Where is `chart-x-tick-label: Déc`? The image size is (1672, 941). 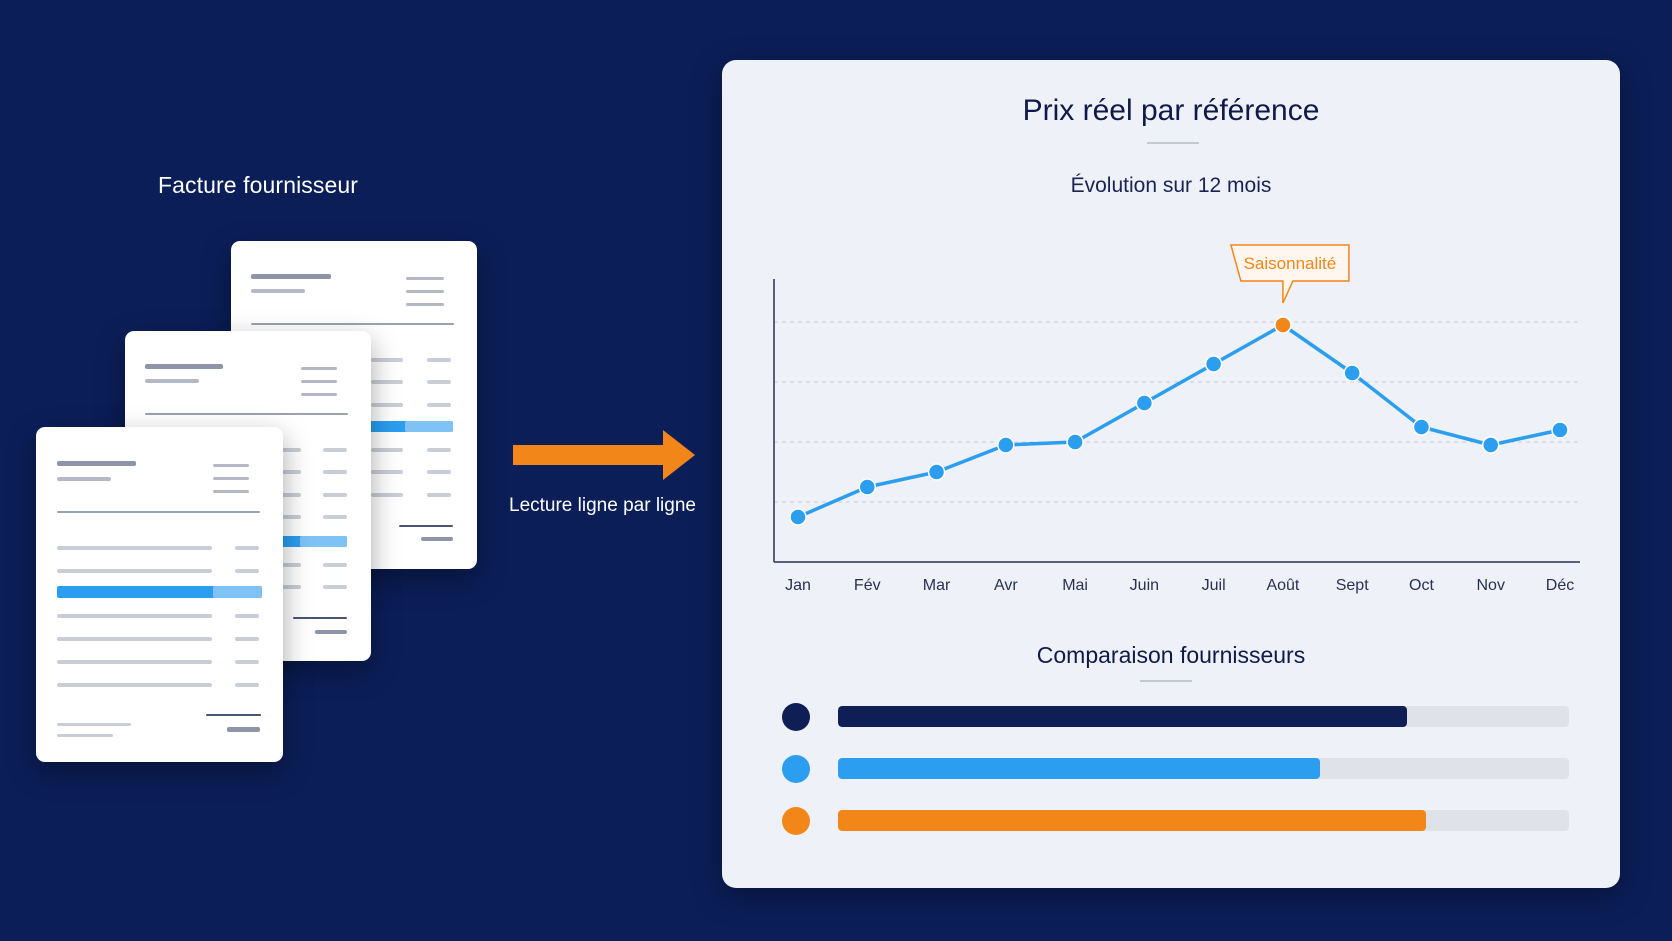
chart-x-tick-label: Déc is located at coordinates (1560, 585).